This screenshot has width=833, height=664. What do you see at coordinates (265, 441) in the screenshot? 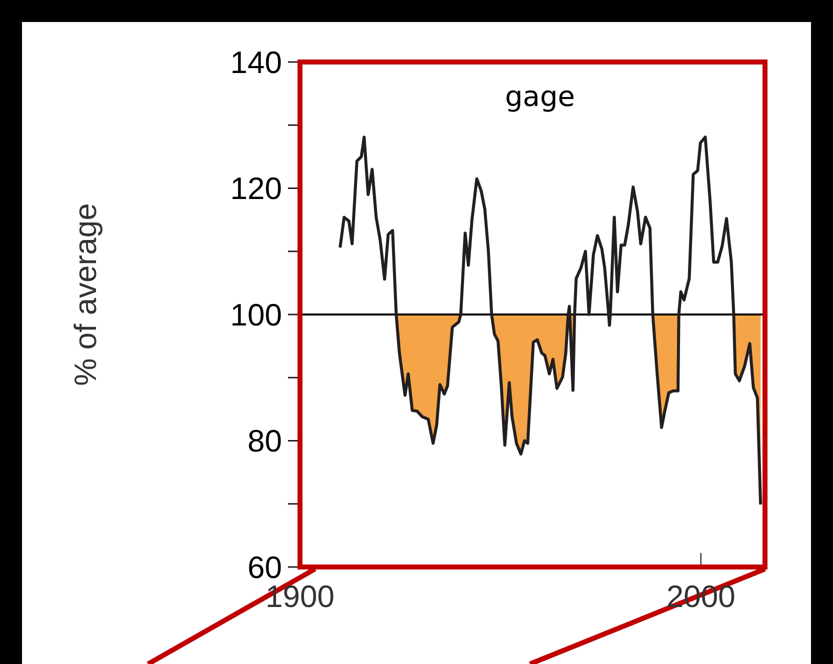
I see `y-tick-label: 80` at bounding box center [265, 441].